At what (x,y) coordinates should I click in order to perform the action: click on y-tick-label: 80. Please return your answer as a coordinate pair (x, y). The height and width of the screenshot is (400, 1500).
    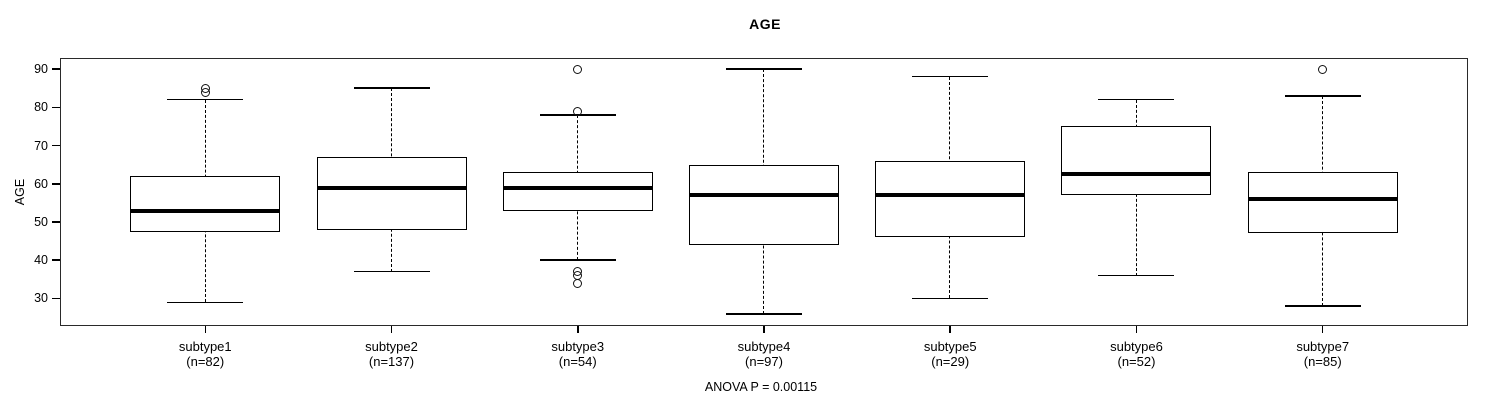
    Looking at the image, I should click on (41, 107).